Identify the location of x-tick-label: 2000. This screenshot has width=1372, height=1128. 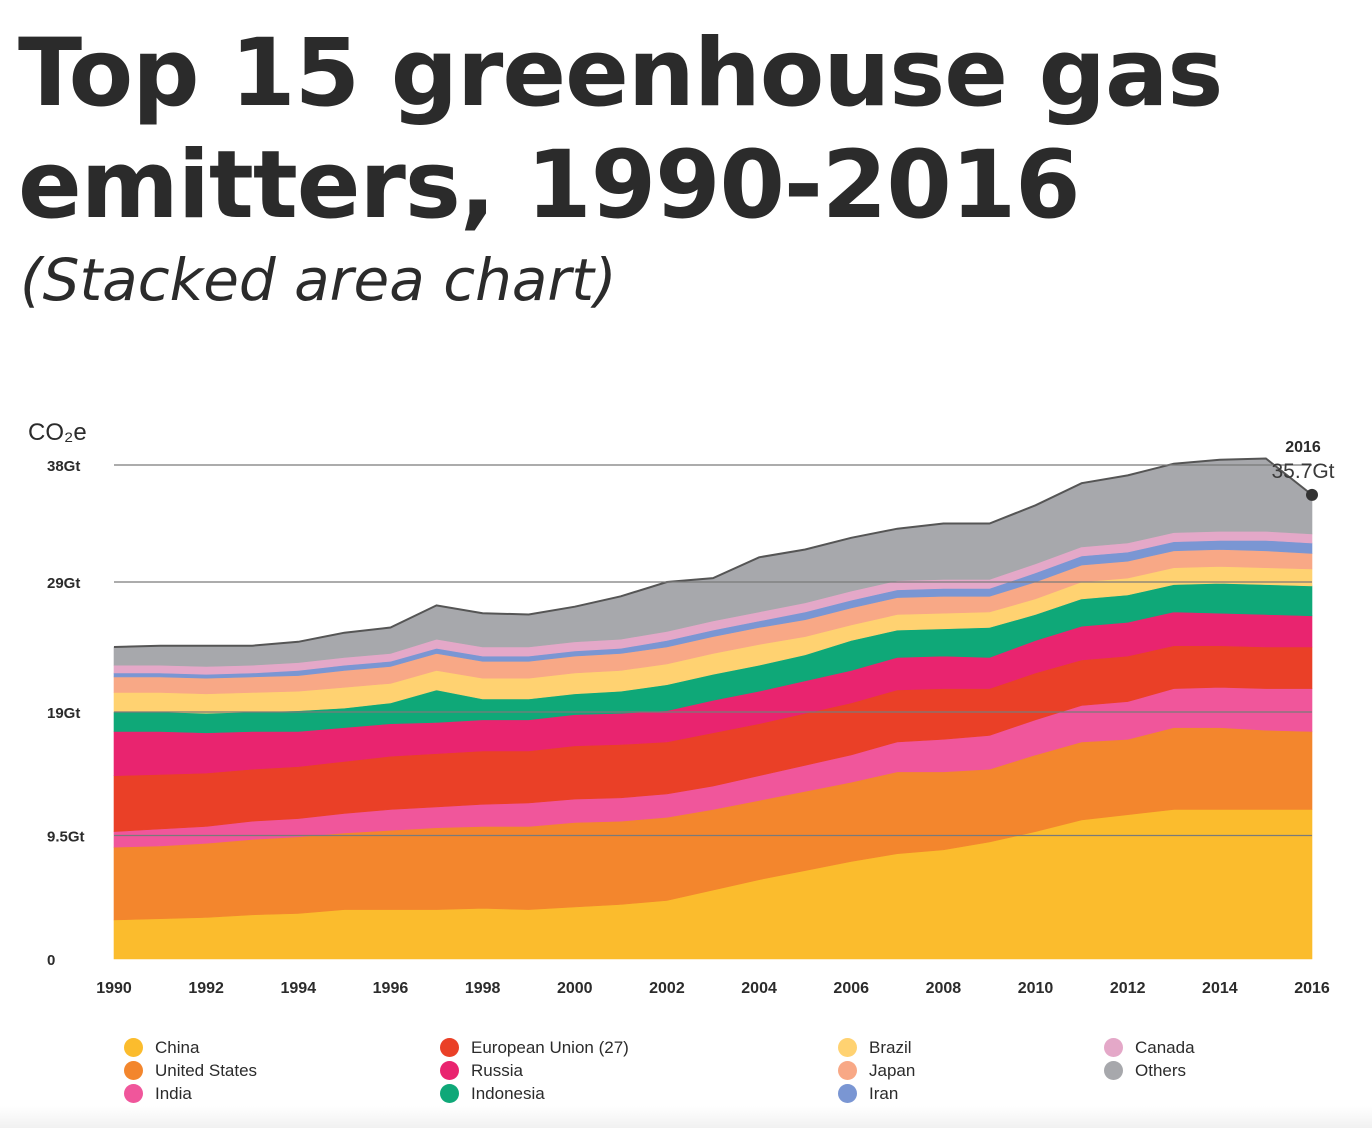
(575, 988).